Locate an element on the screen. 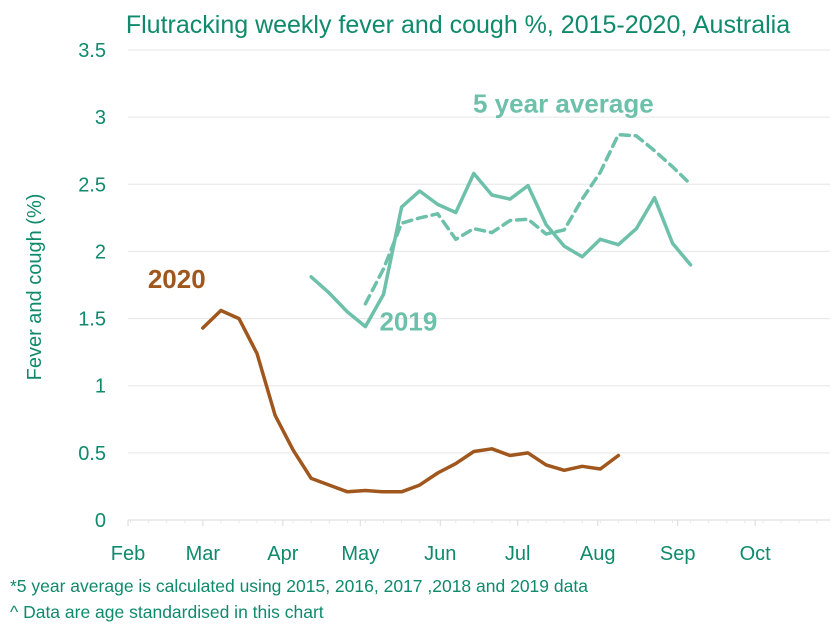 The width and height of the screenshot is (837, 637). x-tick-label: Jun is located at coordinates (440, 554).